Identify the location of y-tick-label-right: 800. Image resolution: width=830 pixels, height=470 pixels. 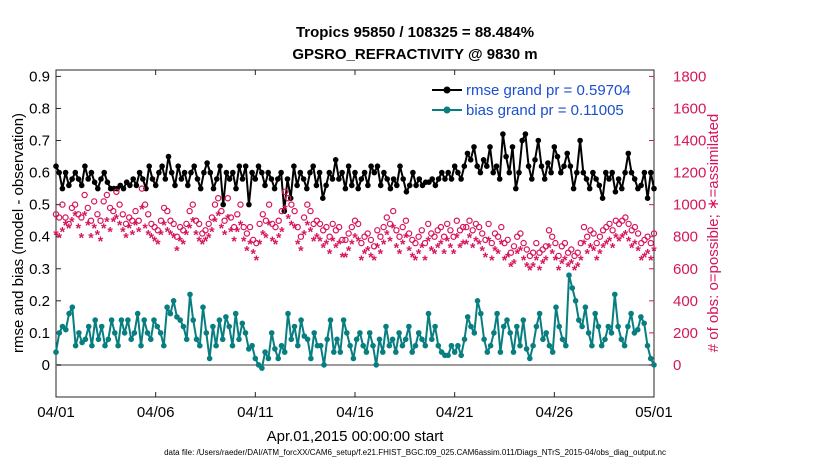
(685, 237).